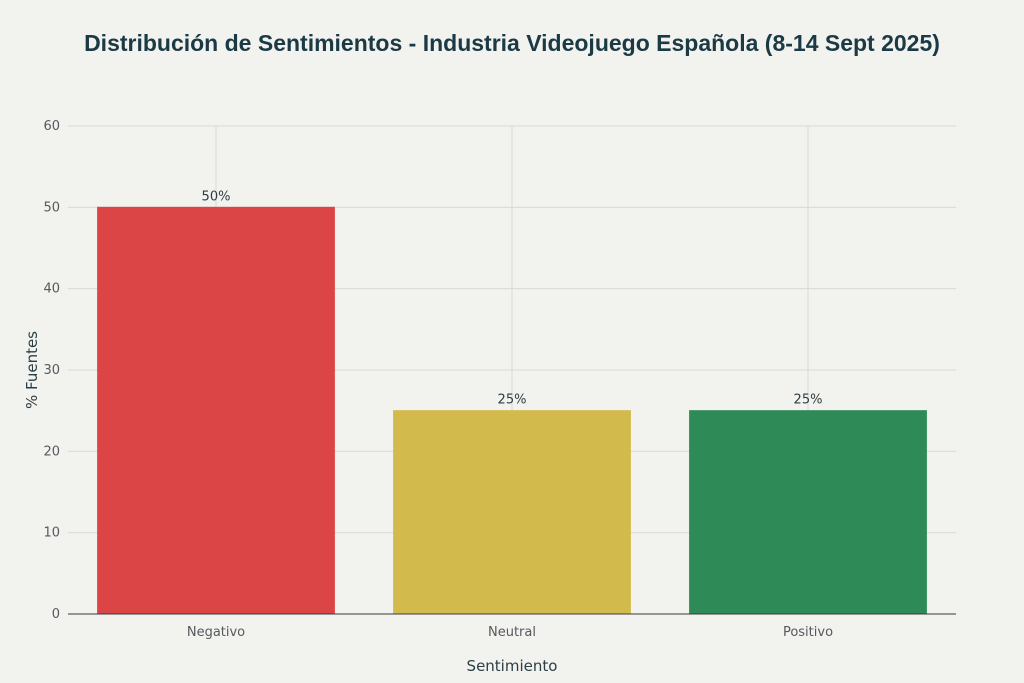 This screenshot has height=683, width=1024. I want to click on x-tick-label: Negativo, so click(216, 632).